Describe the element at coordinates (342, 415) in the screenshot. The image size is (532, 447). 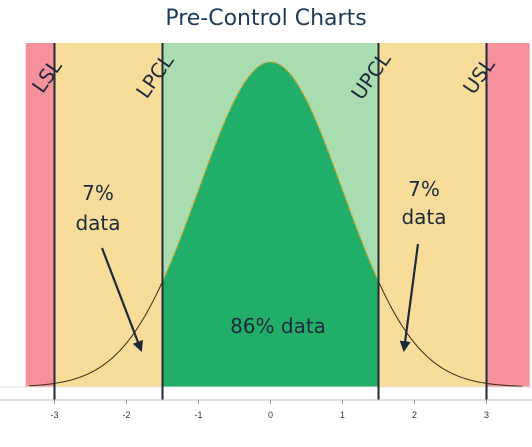
I see `x-tick-label: 1` at that location.